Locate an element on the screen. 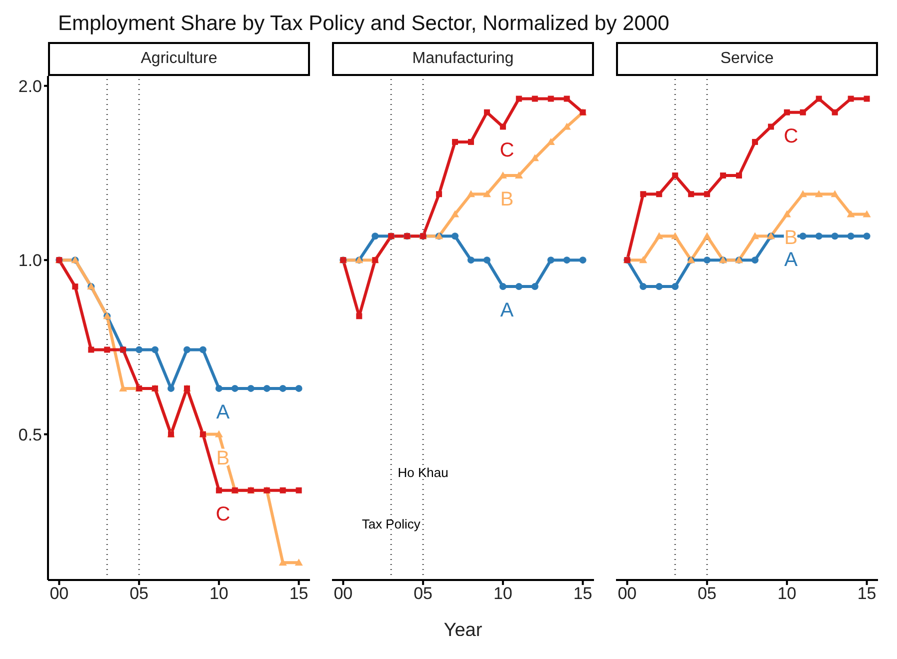 Image resolution: width=897 pixels, height=659 pixels. x-axis-title: Year is located at coordinates (463, 630).